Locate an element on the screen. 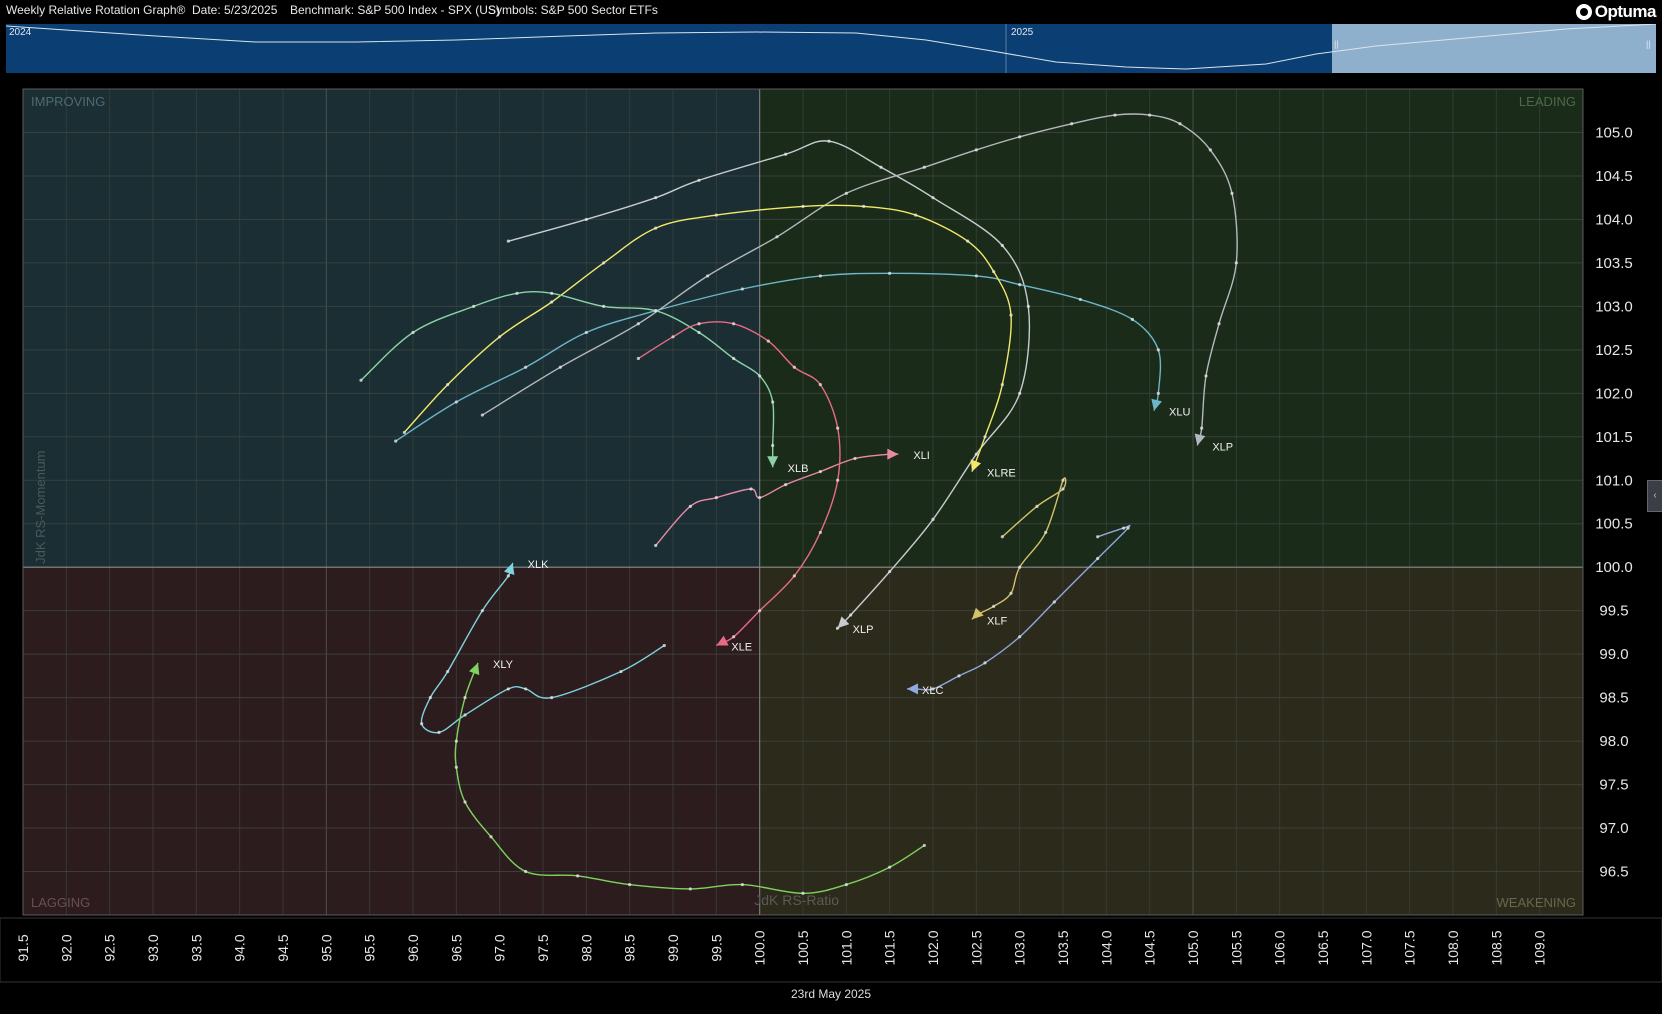  x-tick-label: 105.5 is located at coordinates (1236, 947).